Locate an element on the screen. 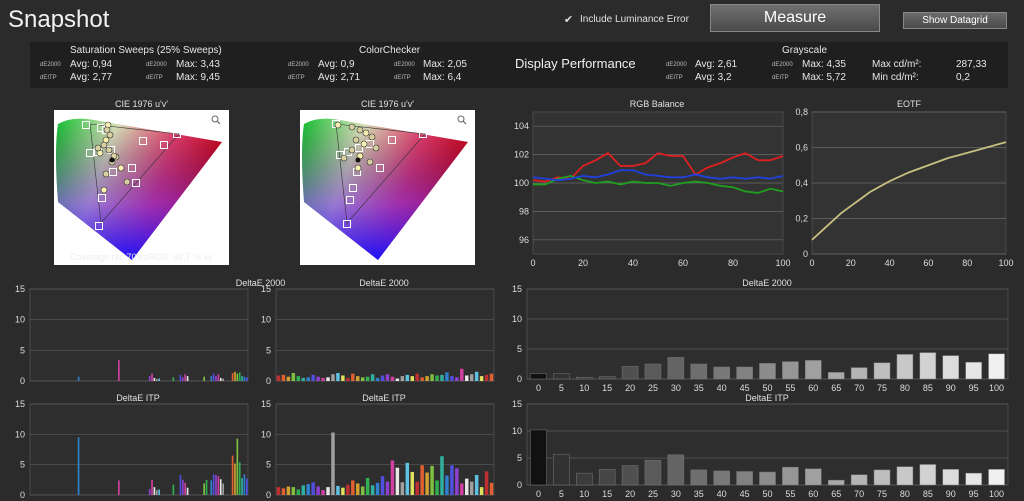  cie-diagram-left is located at coordinates (141, 187).